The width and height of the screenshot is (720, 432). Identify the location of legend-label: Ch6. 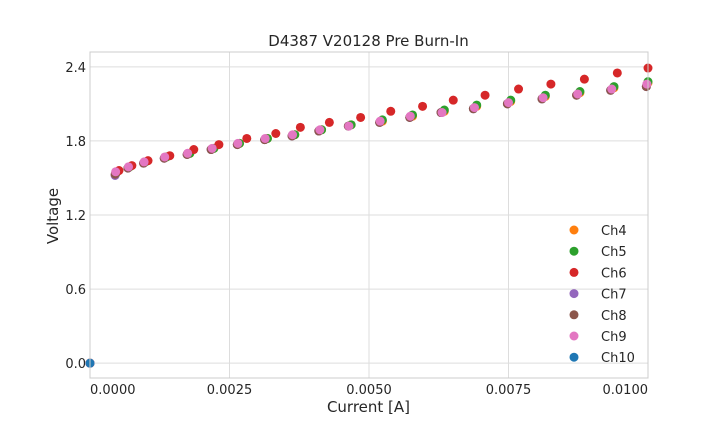
(614, 273).